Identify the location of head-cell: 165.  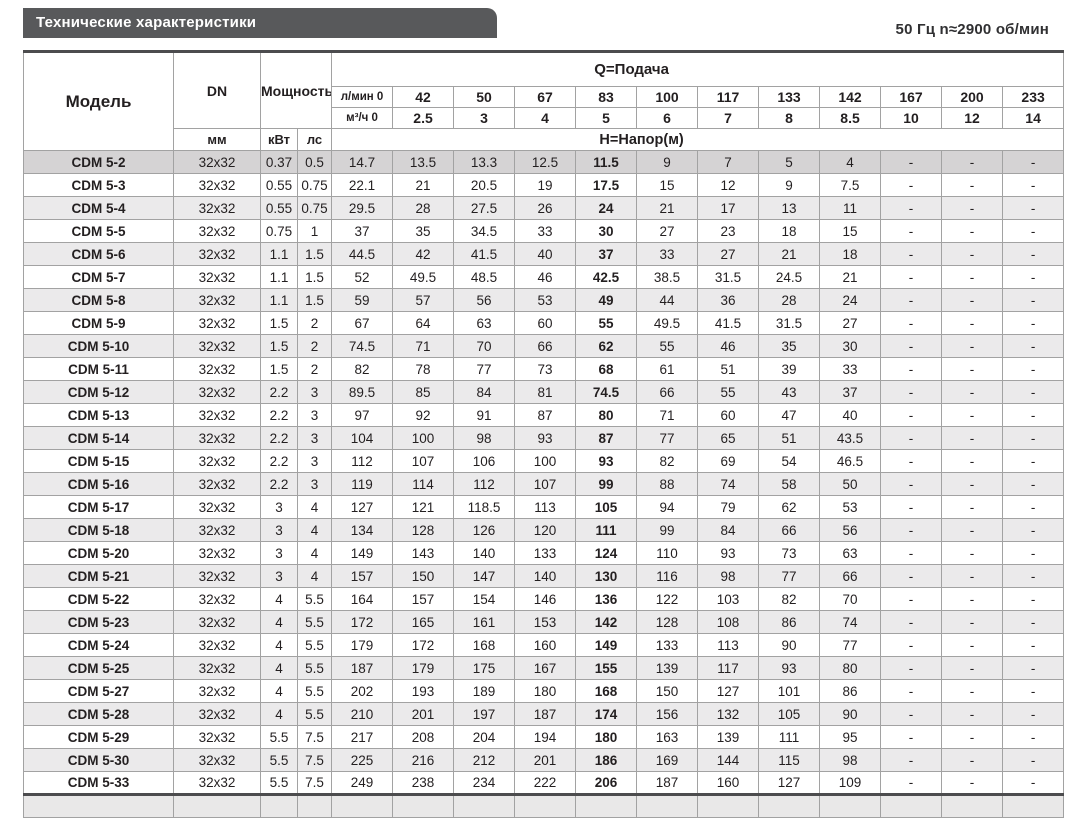
(423, 622).